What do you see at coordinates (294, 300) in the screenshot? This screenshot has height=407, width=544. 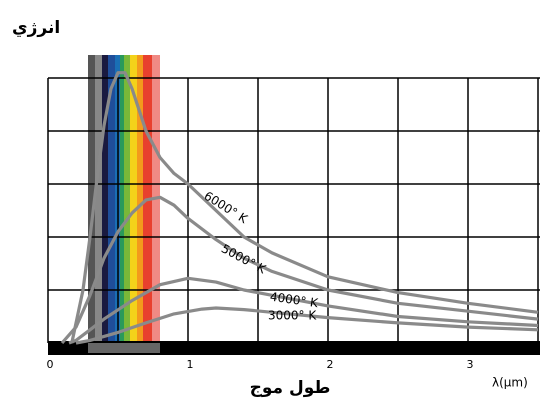 I see `series-label: 4000° K` at bounding box center [294, 300].